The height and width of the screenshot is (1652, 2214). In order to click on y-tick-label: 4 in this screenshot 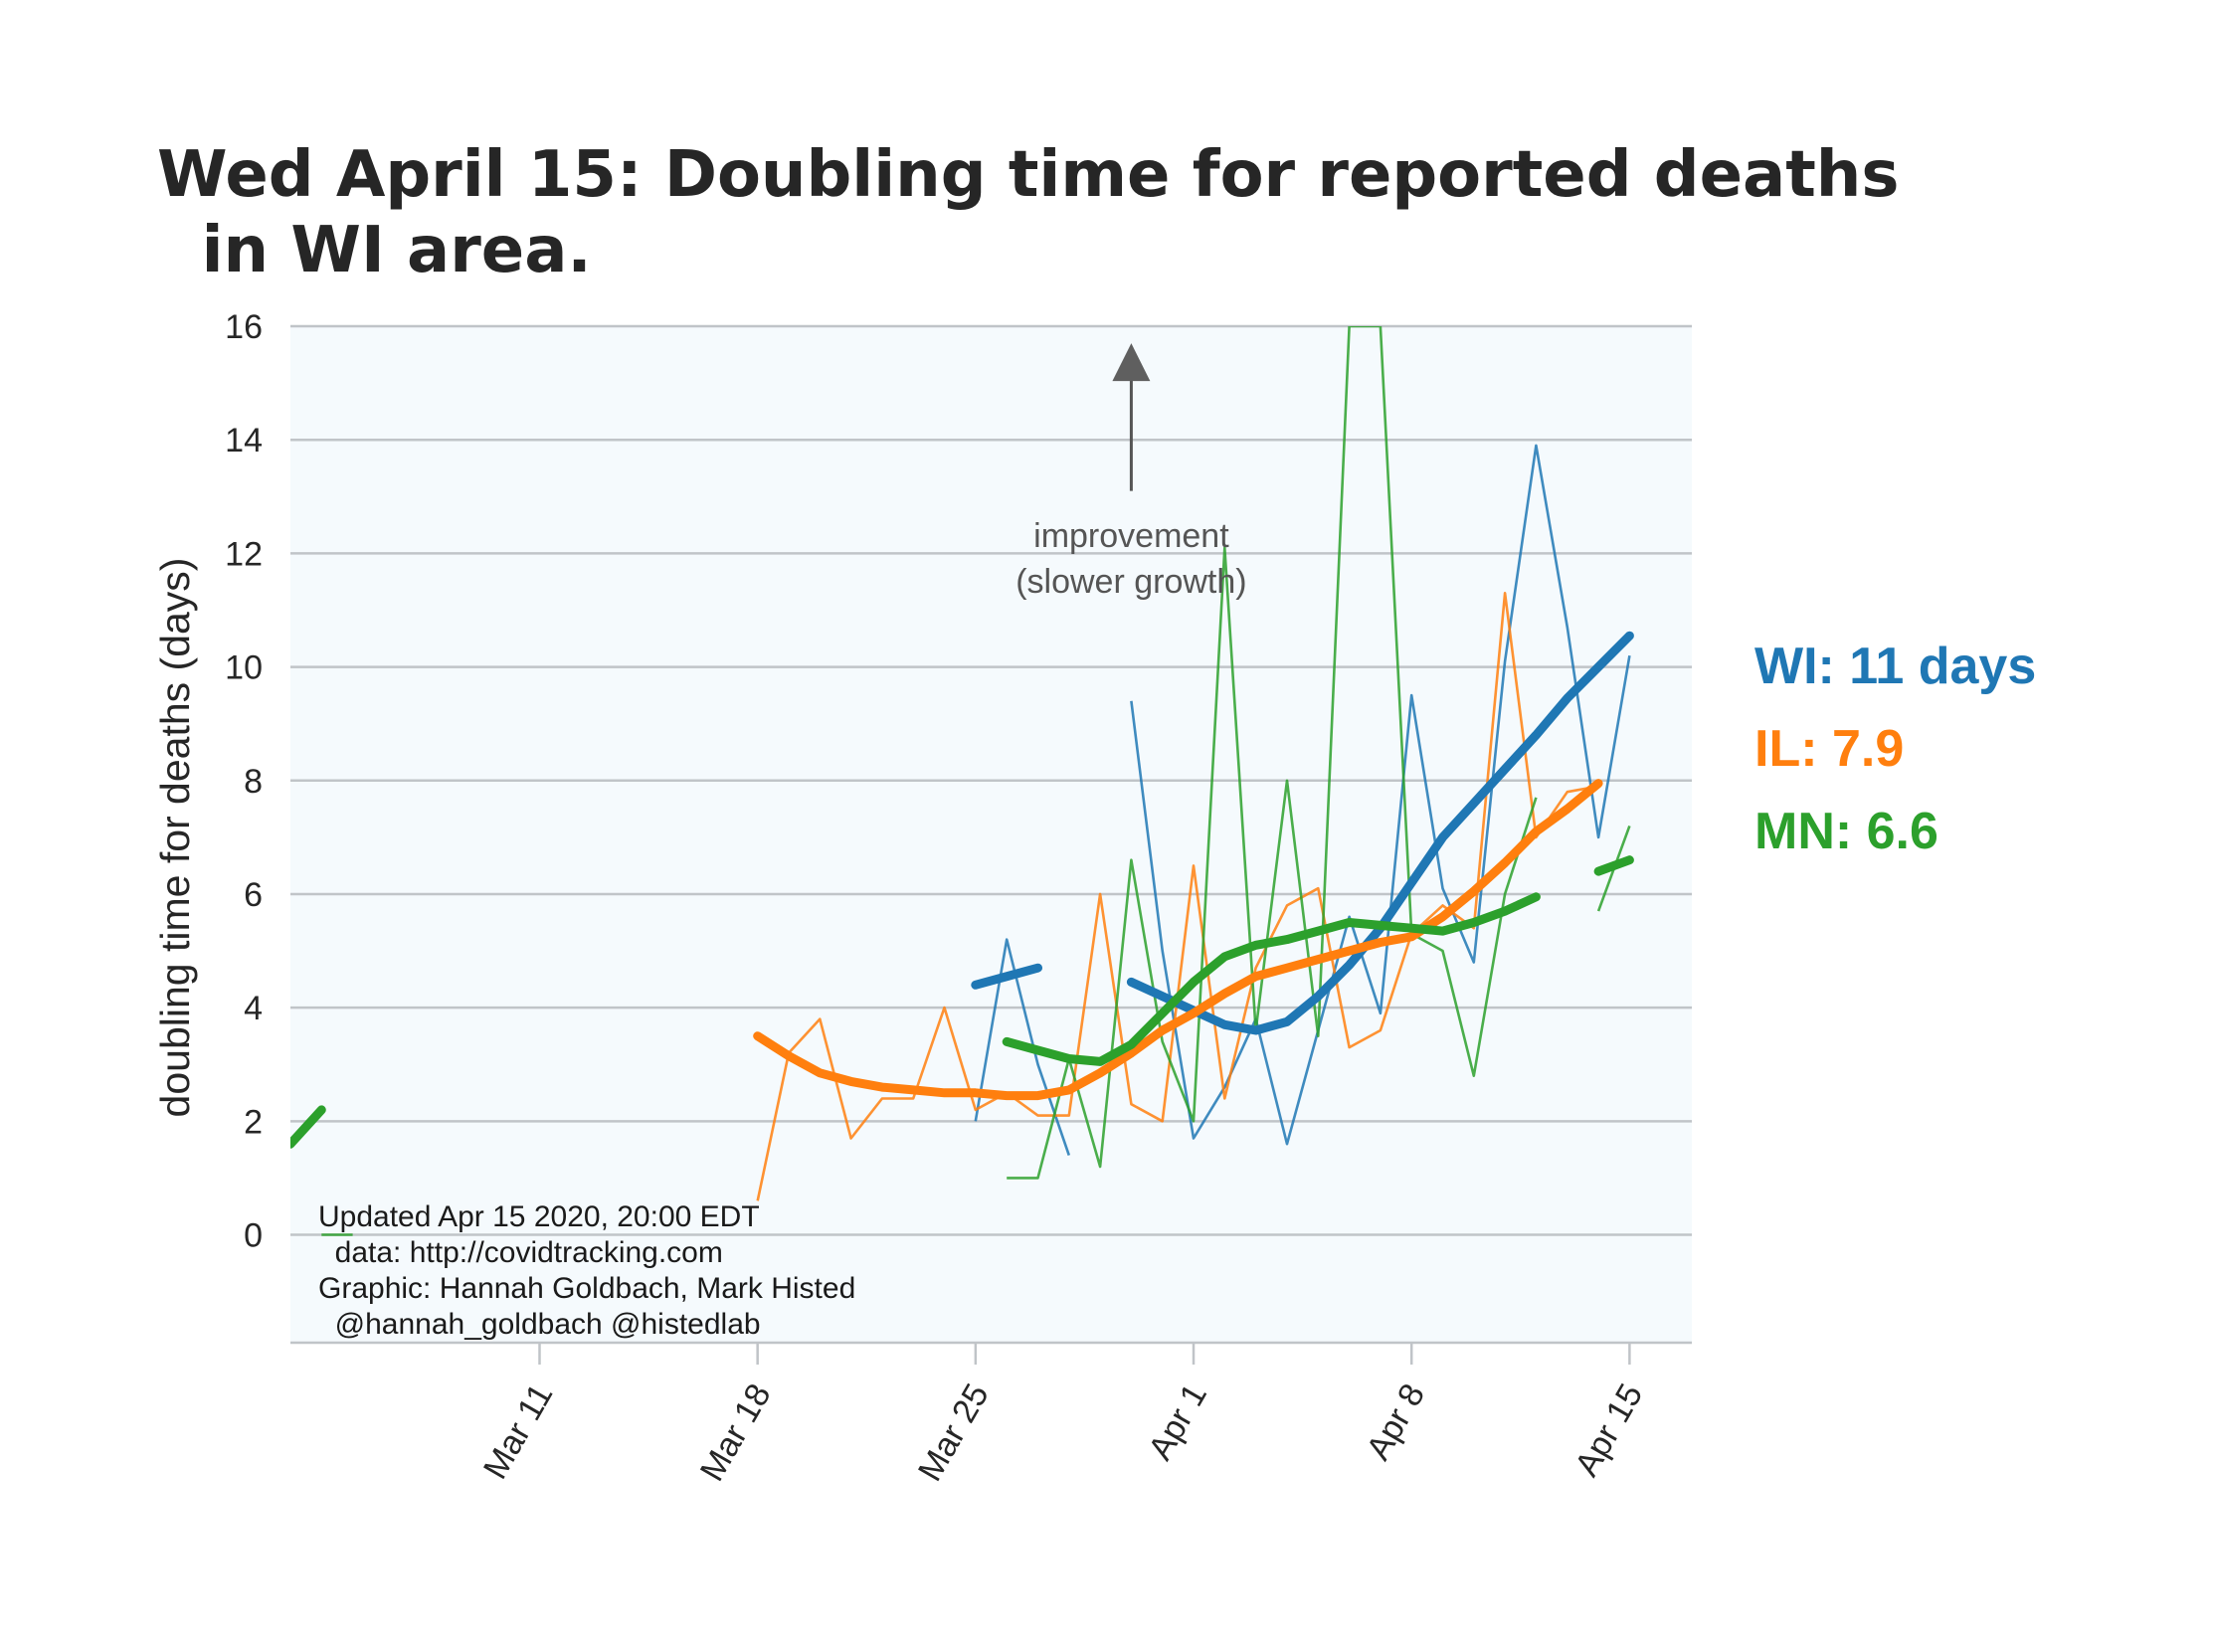, I will do `click(253, 1008)`.